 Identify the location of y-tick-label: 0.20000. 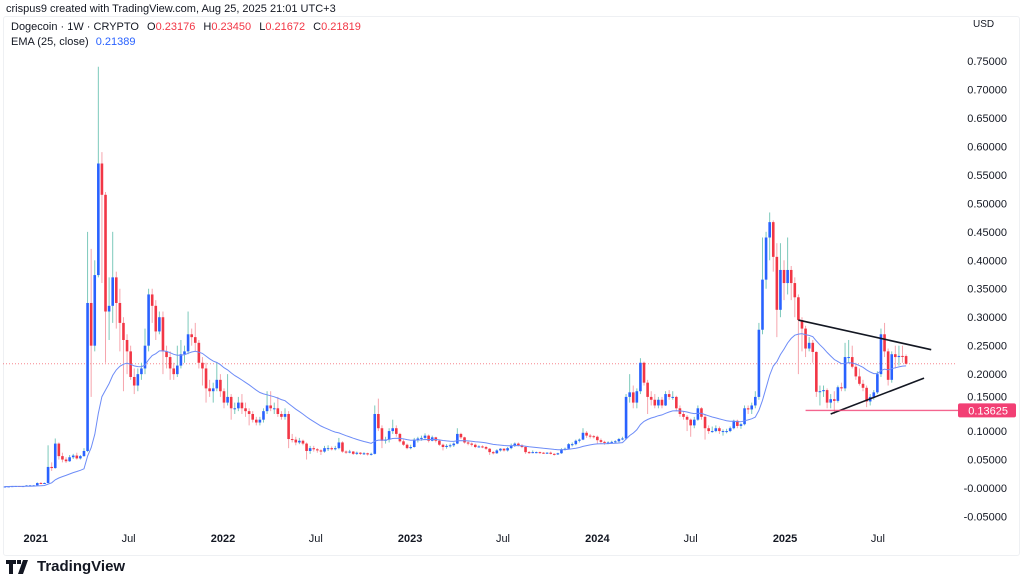
(987, 375).